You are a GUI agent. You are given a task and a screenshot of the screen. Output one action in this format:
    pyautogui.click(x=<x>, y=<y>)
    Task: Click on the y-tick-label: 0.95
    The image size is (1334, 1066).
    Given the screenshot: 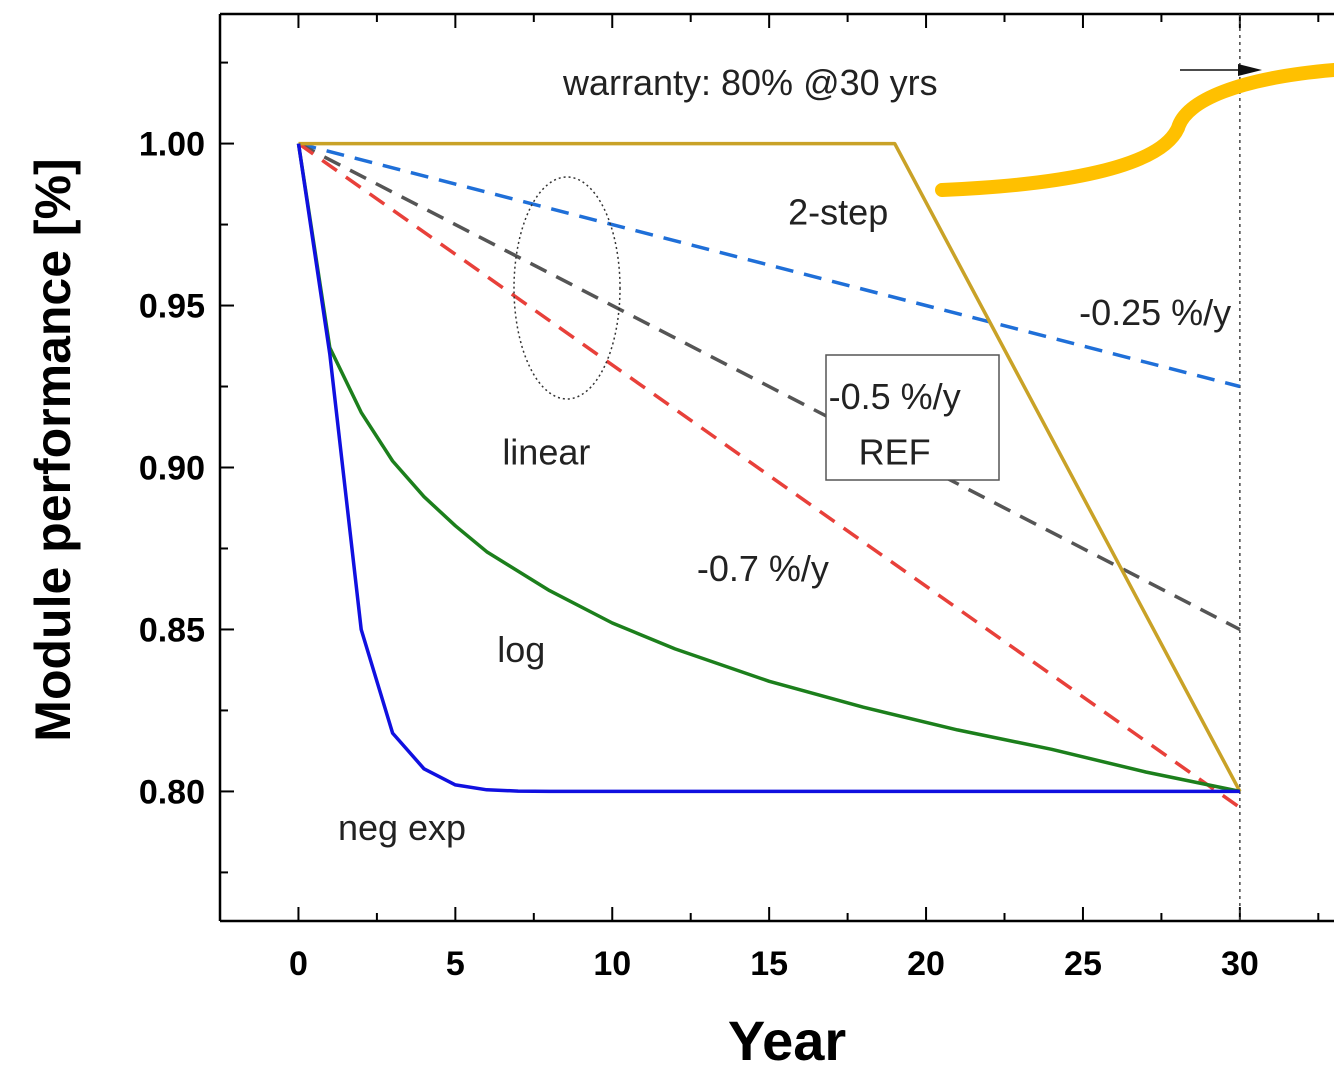 What is the action you would take?
    pyautogui.click(x=172, y=307)
    